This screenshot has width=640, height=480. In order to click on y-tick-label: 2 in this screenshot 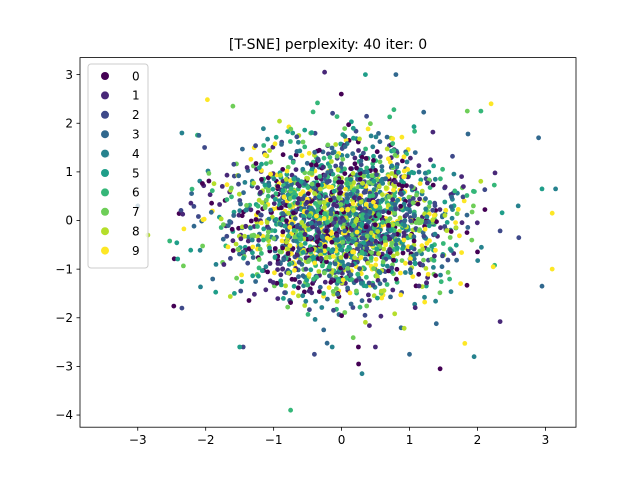, I will do `click(69, 123)`.